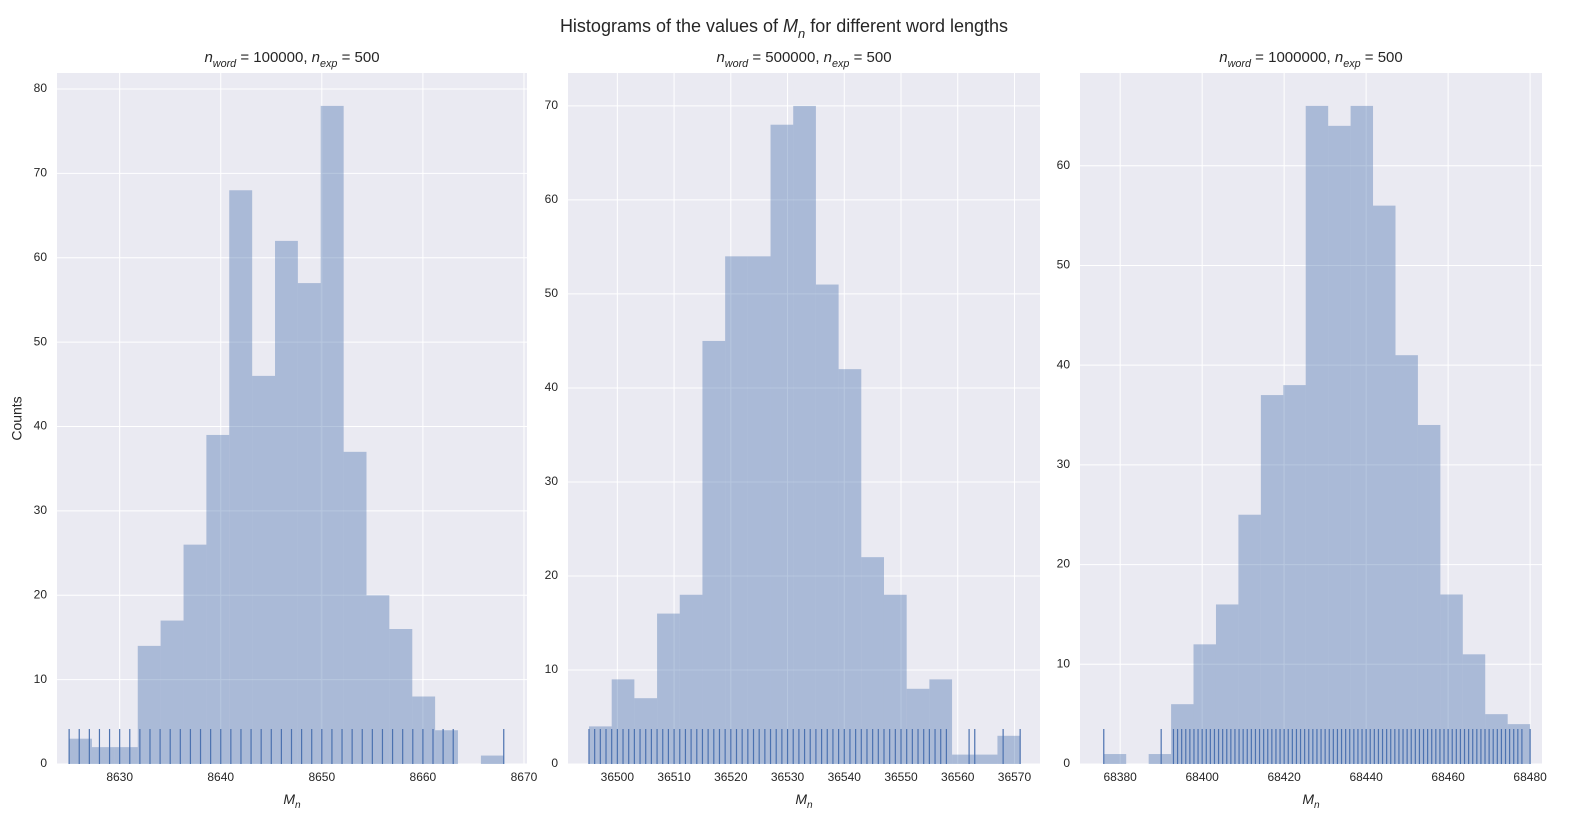  What do you see at coordinates (17, 418) in the screenshot?
I see `y-axis-label: Counts` at bounding box center [17, 418].